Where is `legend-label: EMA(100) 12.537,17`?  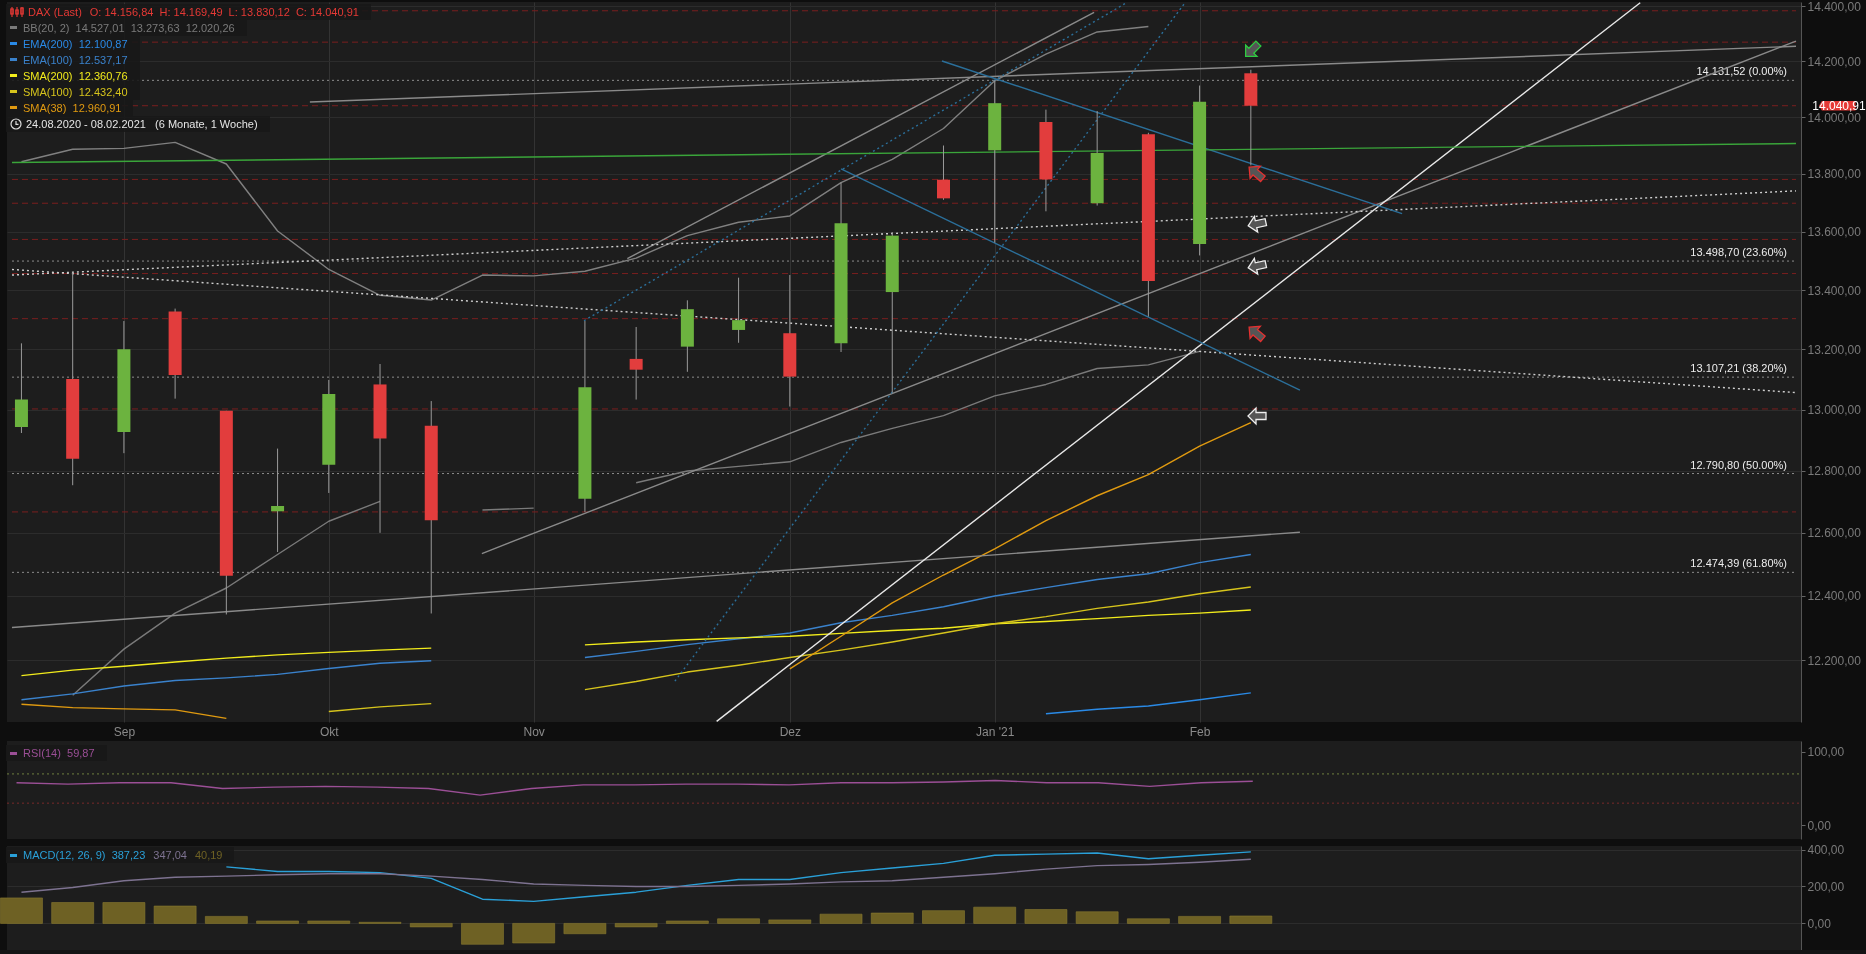 legend-label: EMA(100) 12.537,17 is located at coordinates (75, 60).